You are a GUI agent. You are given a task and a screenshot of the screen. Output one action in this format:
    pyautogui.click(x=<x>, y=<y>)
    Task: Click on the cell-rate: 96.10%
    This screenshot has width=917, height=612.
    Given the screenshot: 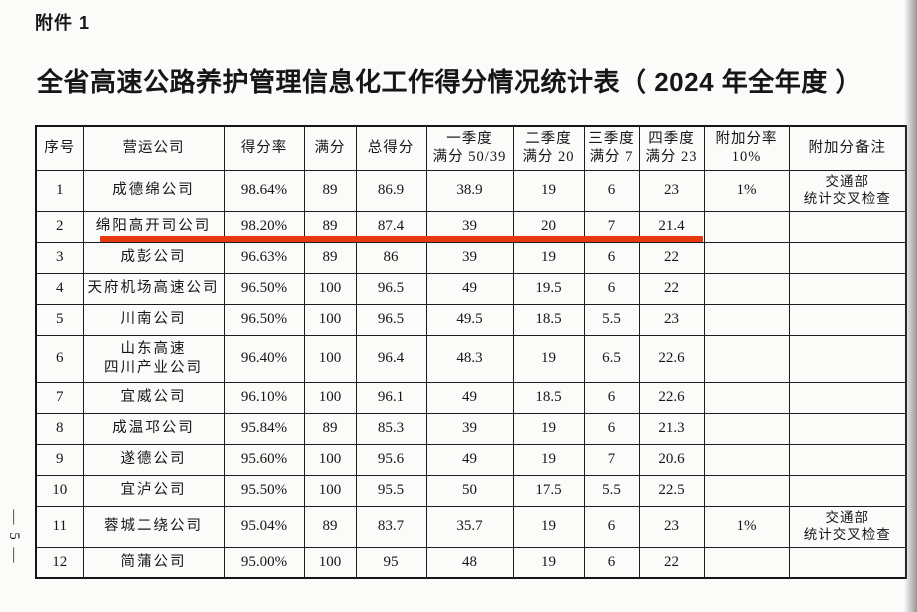 What is the action you would take?
    pyautogui.click(x=264, y=397)
    